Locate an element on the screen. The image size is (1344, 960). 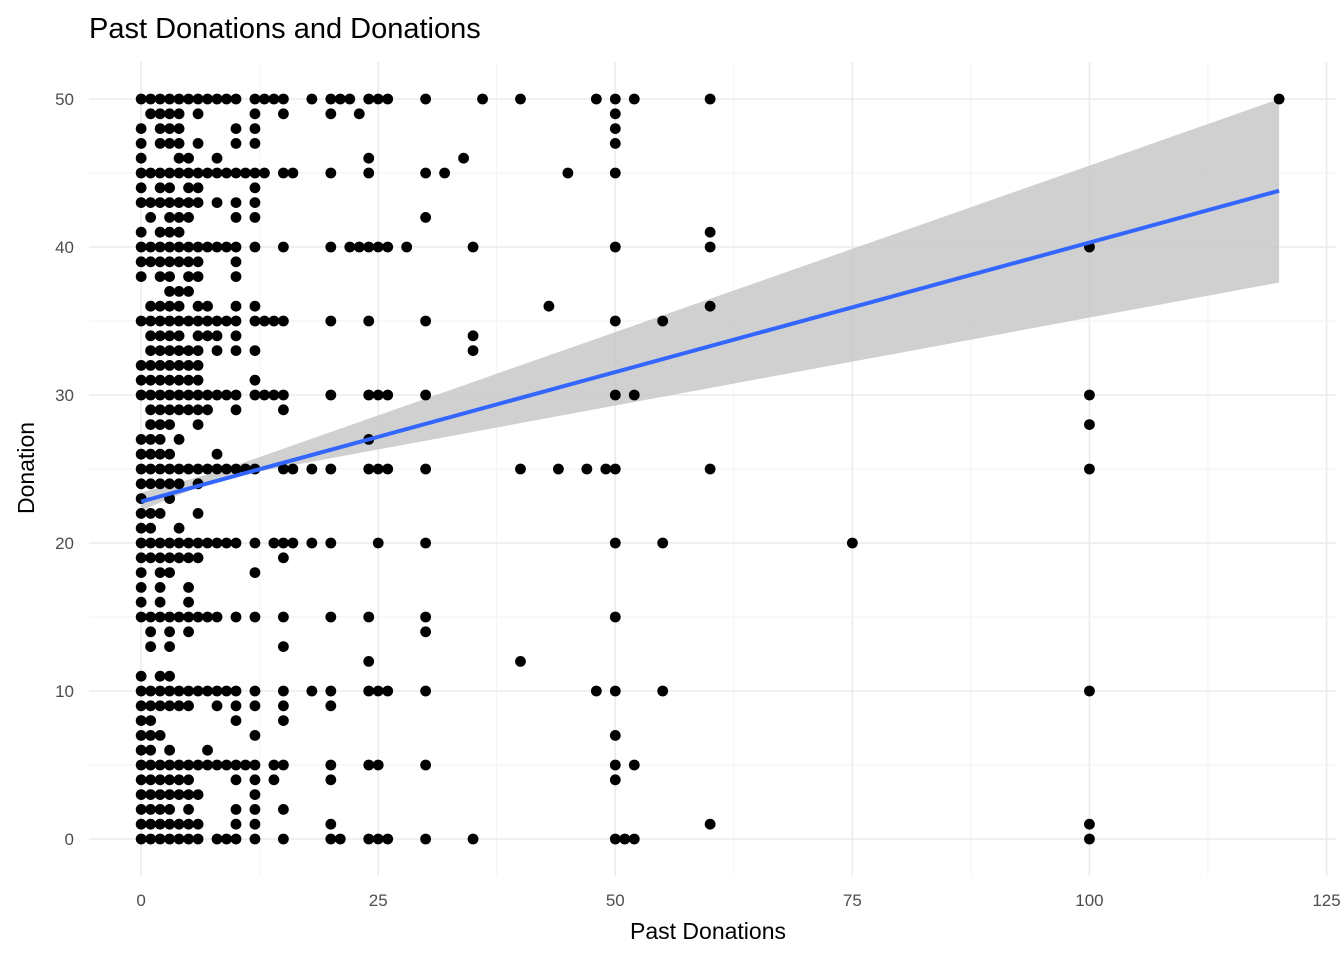
y-axis-title: Donation is located at coordinates (26, 468).